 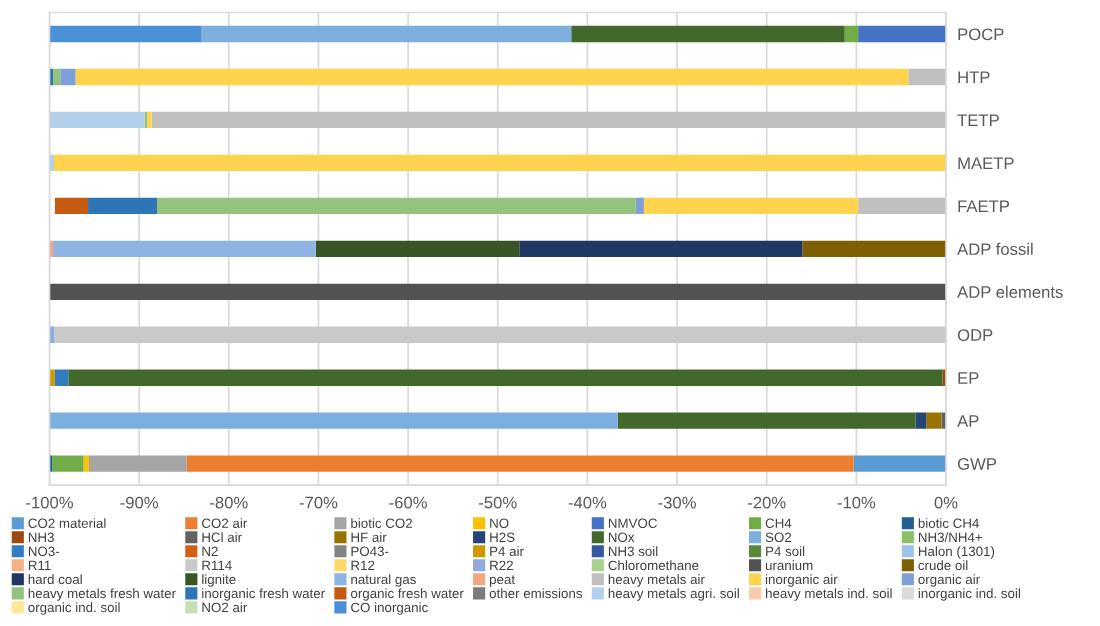 I want to click on x-tick-label: -40%, so click(x=587, y=502).